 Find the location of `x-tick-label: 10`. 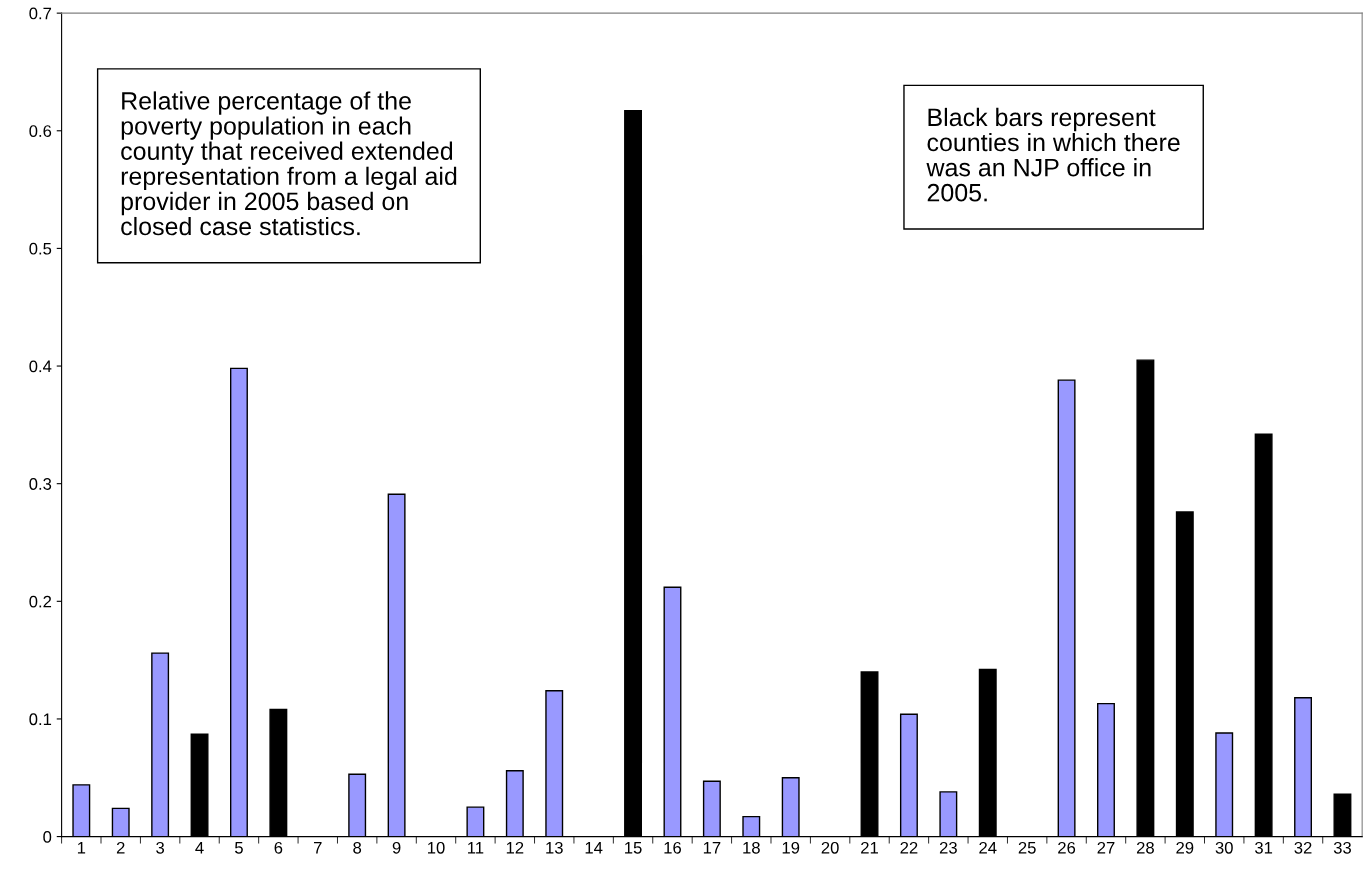

x-tick-label: 10 is located at coordinates (436, 847).